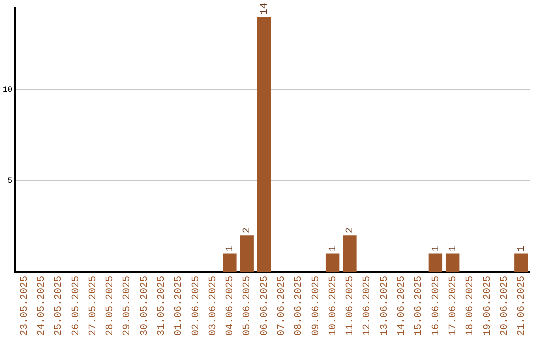 The image size is (540, 340). I want to click on x-tick-label: 19.06.2025, so click(488, 306).